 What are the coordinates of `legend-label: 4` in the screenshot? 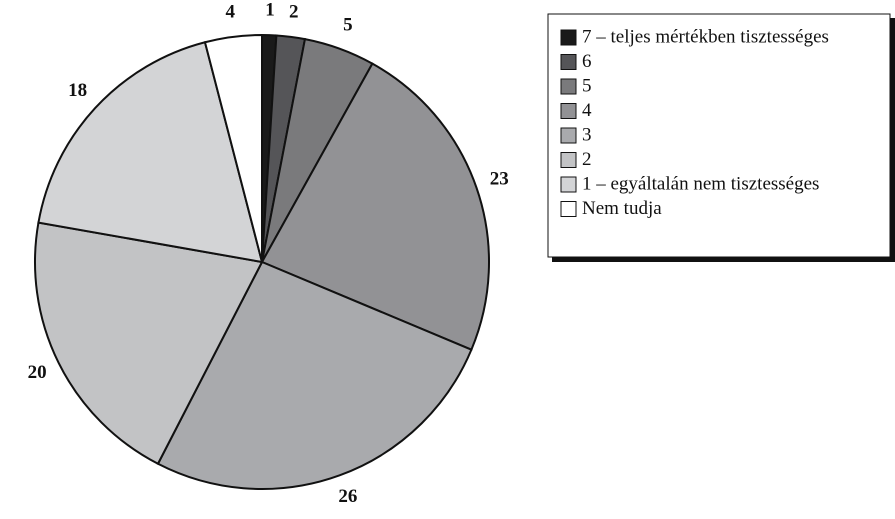 It's located at (587, 110).